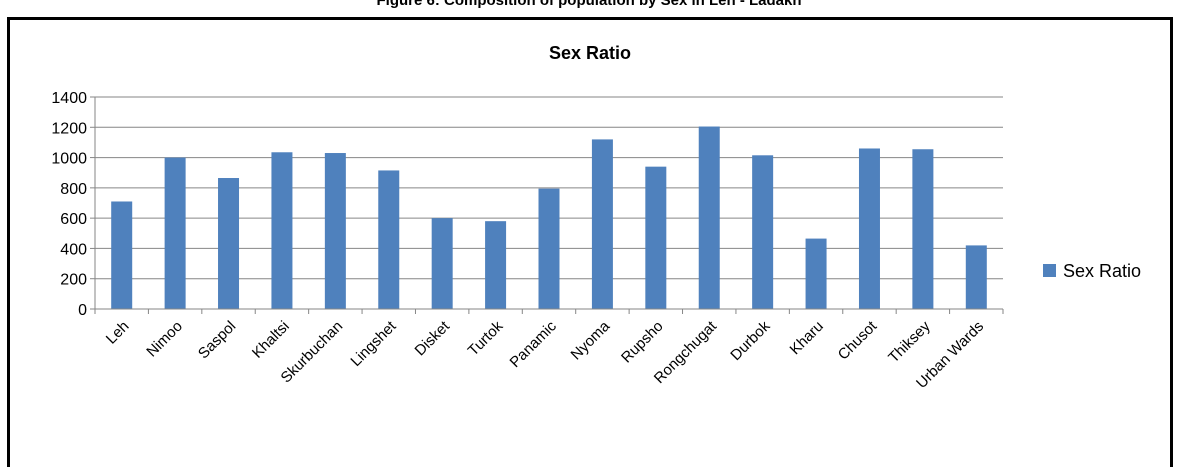 The image size is (1178, 467). Describe the element at coordinates (217, 340) in the screenshot. I see `x-tick-label: Saspol` at that location.